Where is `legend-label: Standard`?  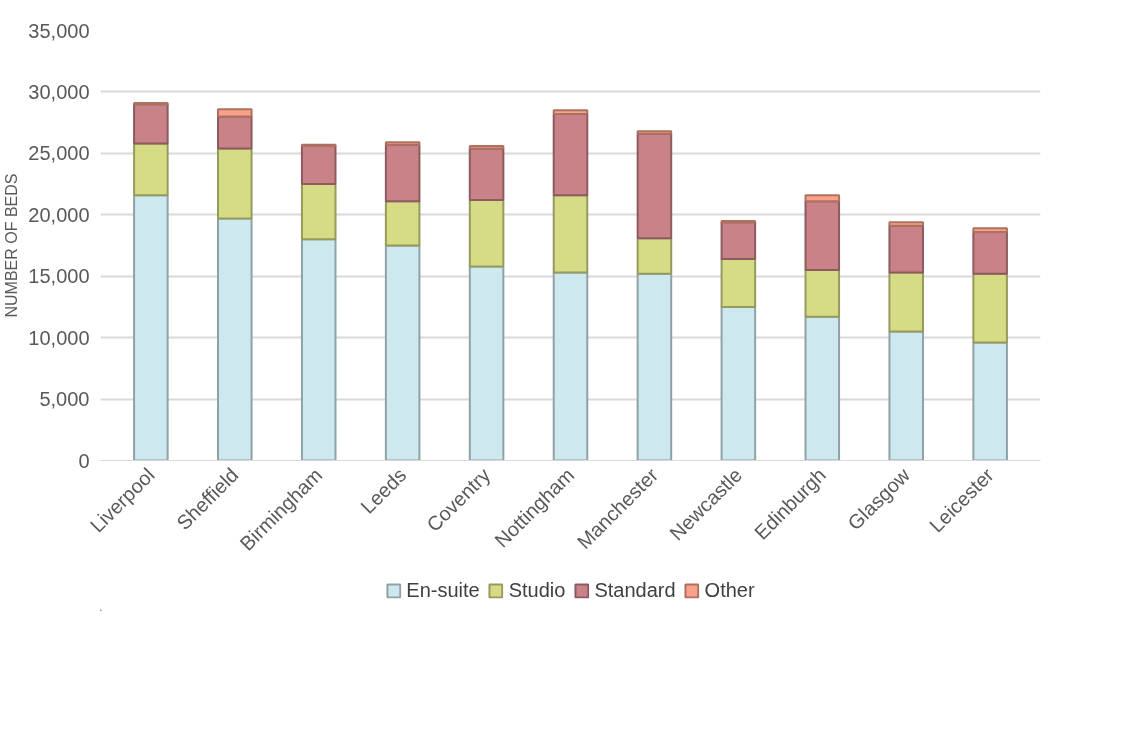 legend-label: Standard is located at coordinates (635, 590).